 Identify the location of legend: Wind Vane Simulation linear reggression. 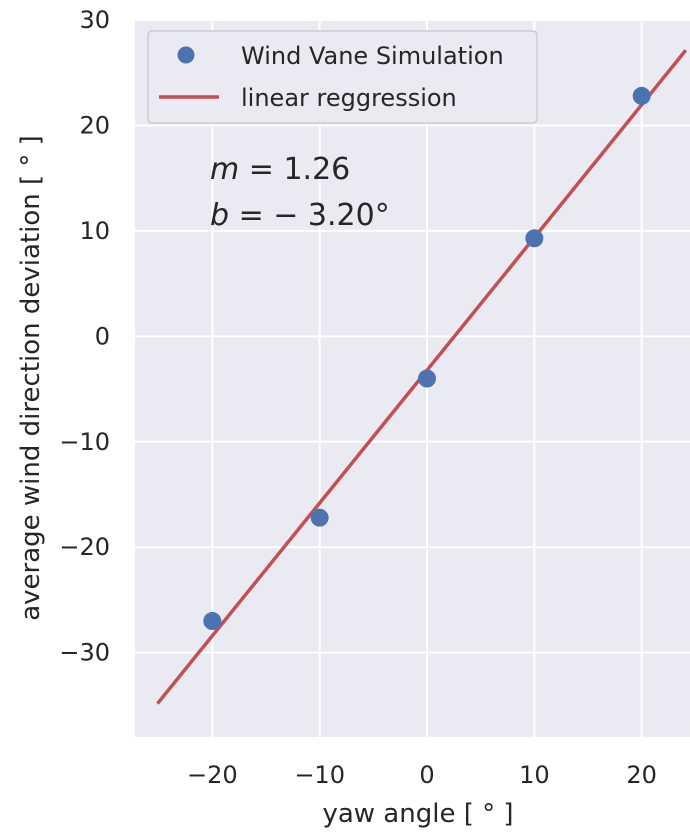
(342, 77).